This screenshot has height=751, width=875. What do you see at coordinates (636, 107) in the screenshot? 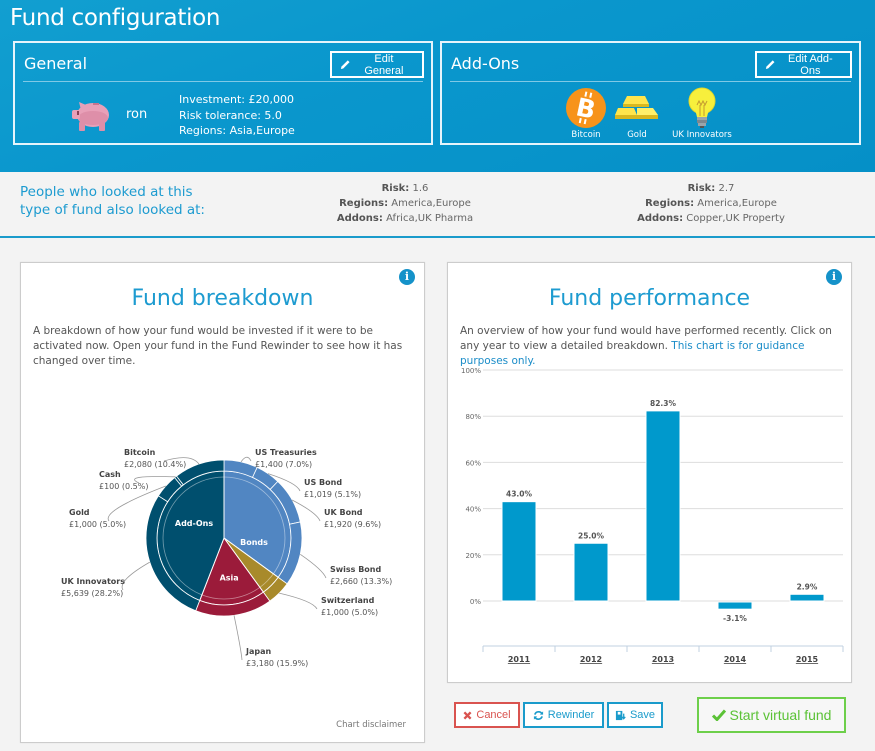
I see `gold-bars-icon` at bounding box center [636, 107].